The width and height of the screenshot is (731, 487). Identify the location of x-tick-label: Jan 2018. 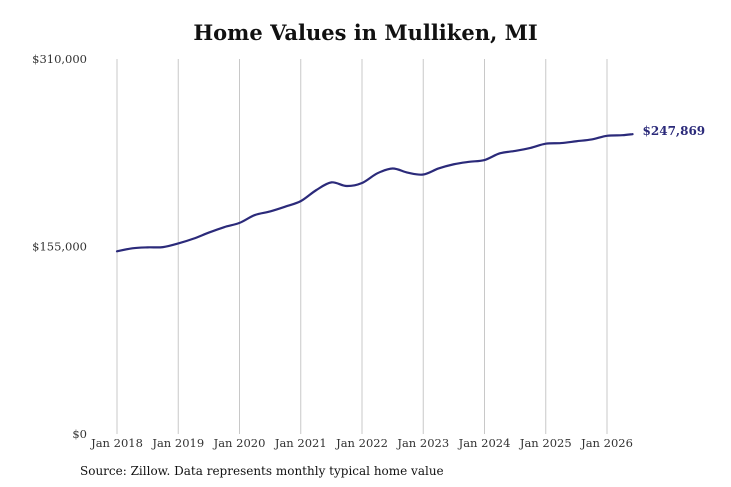
(116, 443).